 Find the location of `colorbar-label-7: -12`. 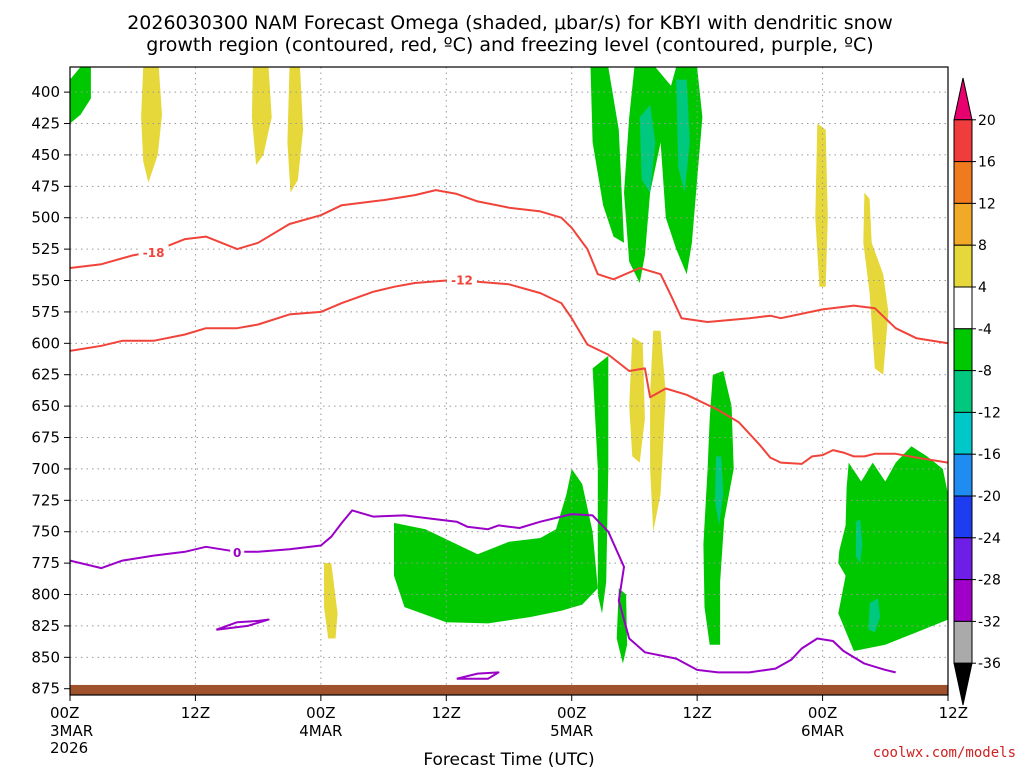

colorbar-label-7: -12 is located at coordinates (989, 413).